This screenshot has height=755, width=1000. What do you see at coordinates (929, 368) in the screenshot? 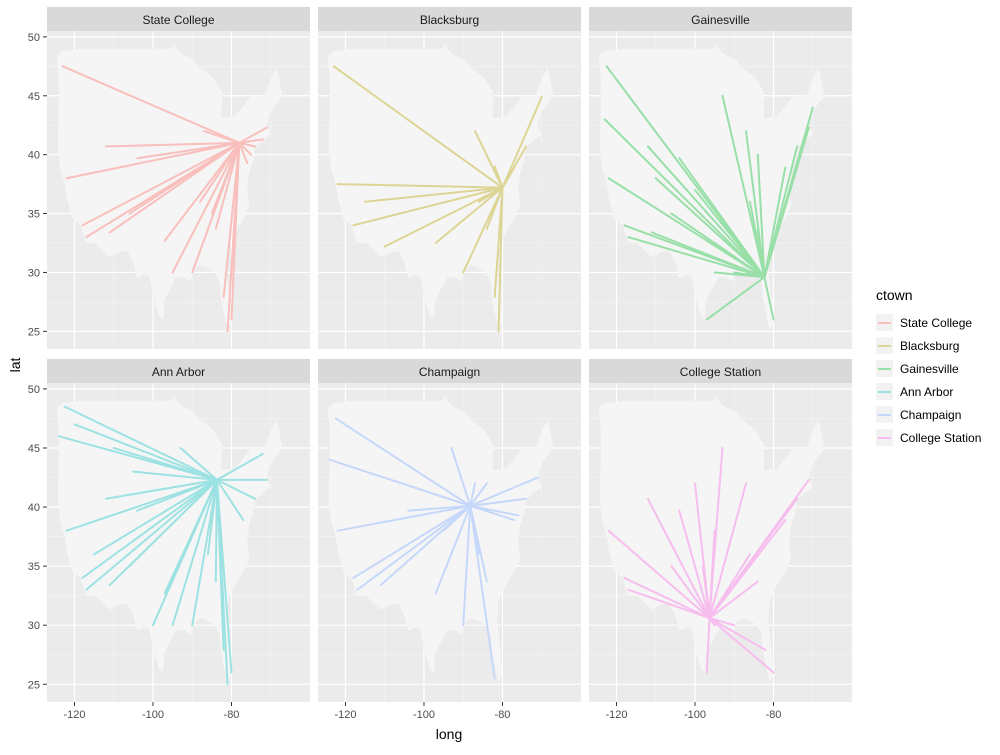
I see `legend-label: Gainesville` at bounding box center [929, 368].